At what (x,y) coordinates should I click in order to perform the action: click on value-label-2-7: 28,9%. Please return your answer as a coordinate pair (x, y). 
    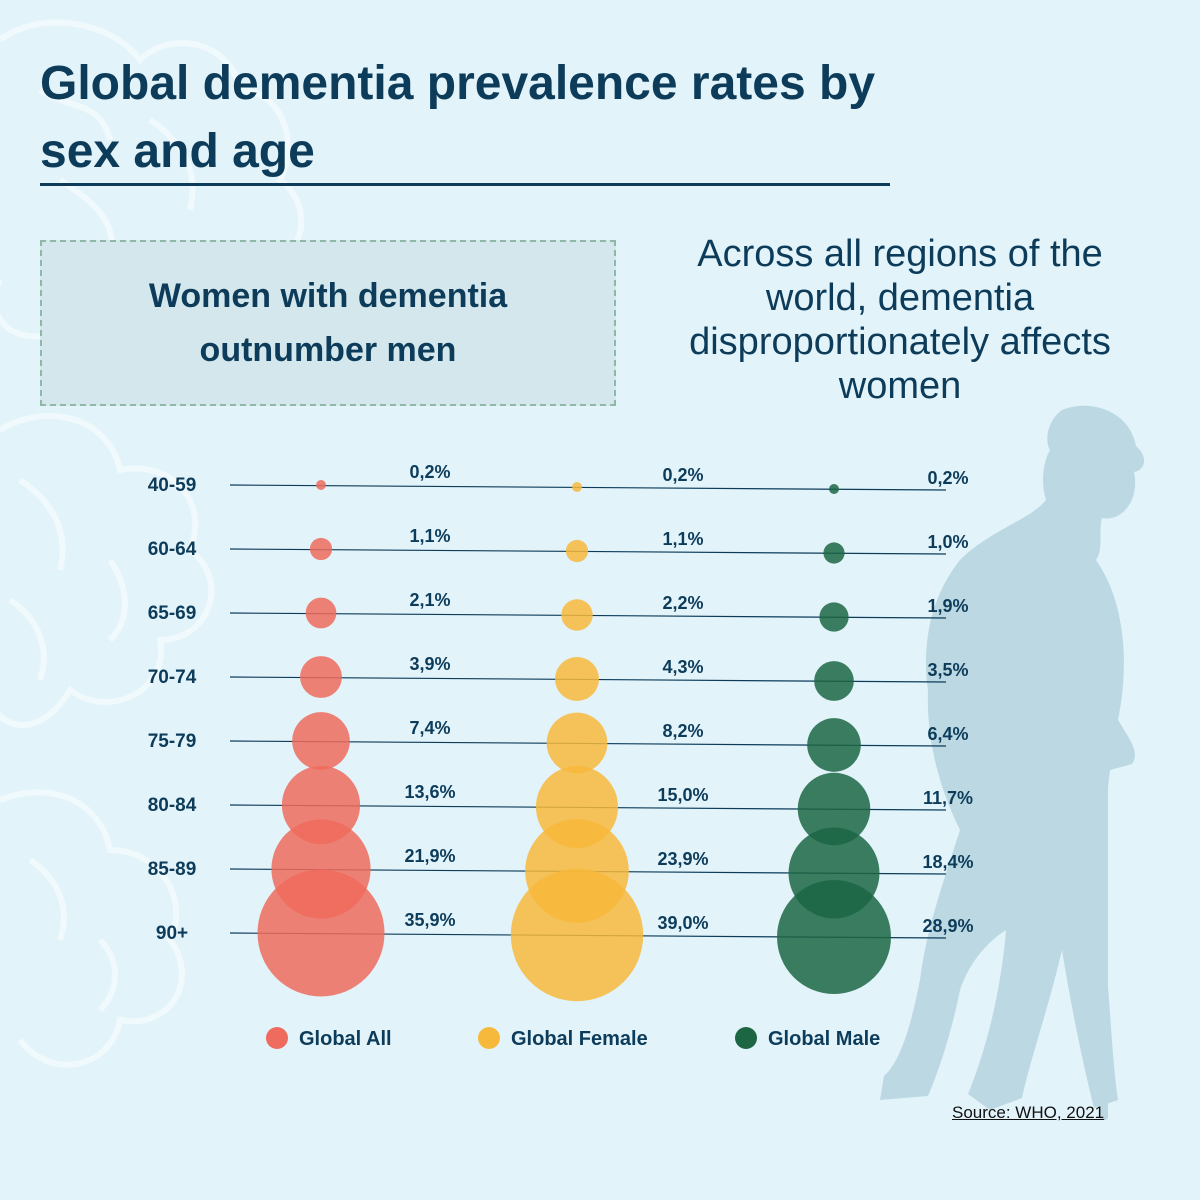
    Looking at the image, I should click on (947, 926).